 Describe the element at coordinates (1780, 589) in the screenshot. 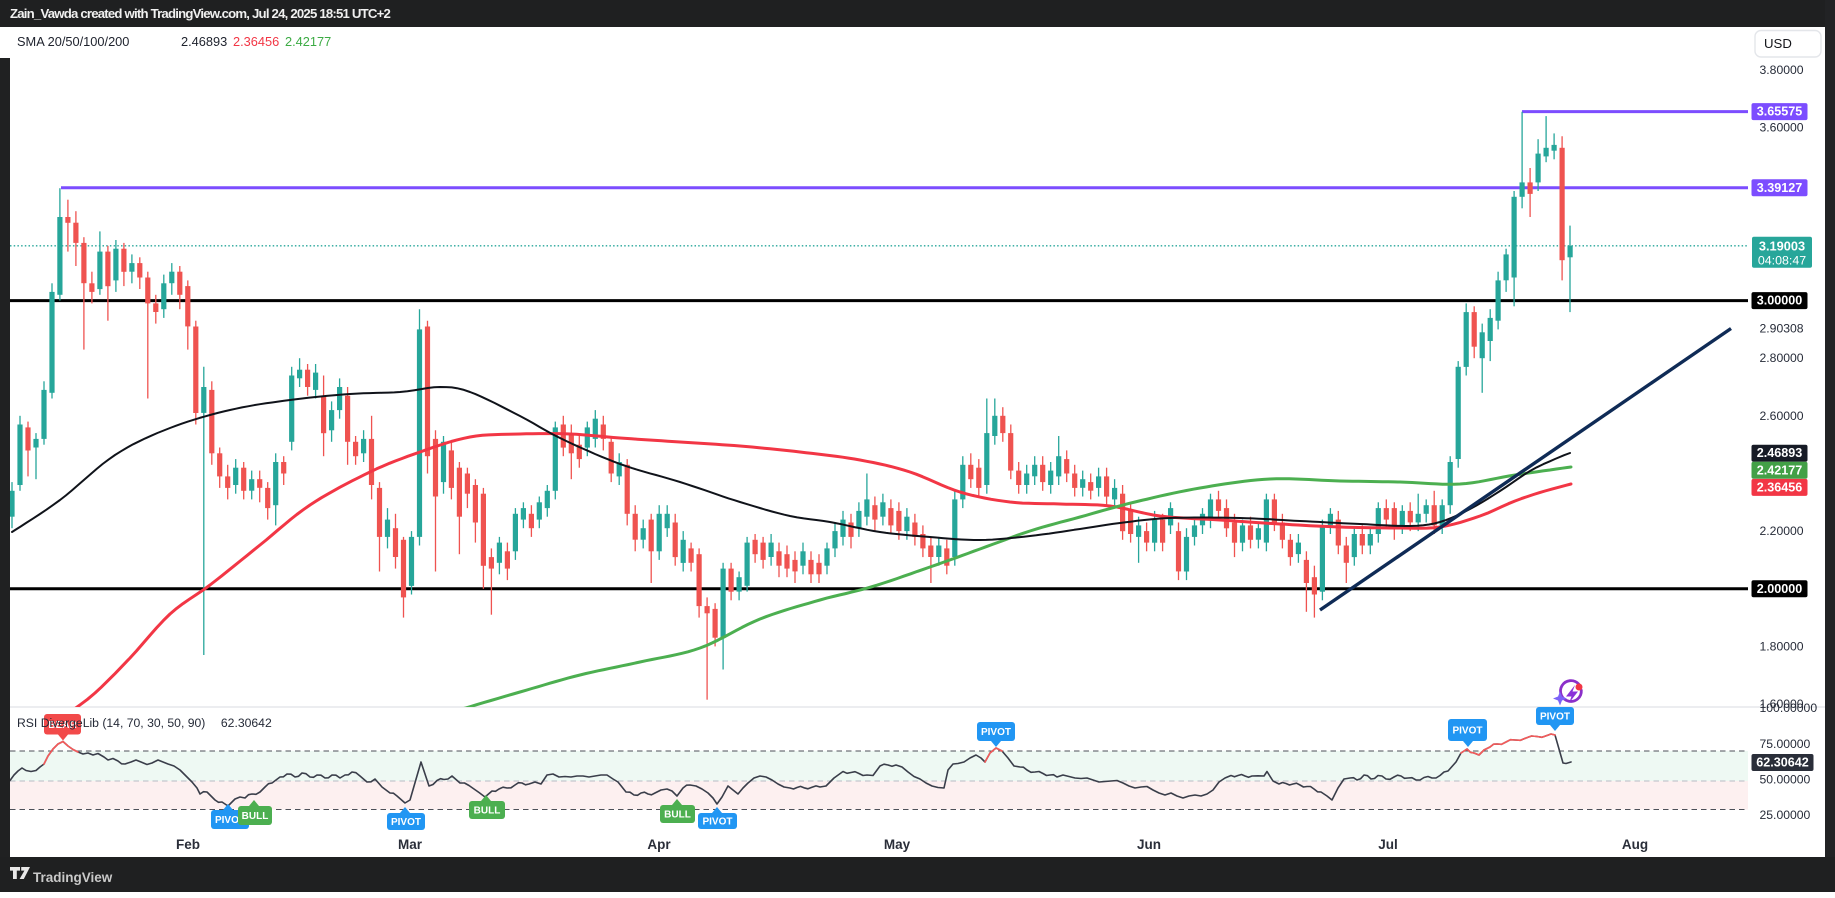

I see `svg-text: 2.00000` at that location.